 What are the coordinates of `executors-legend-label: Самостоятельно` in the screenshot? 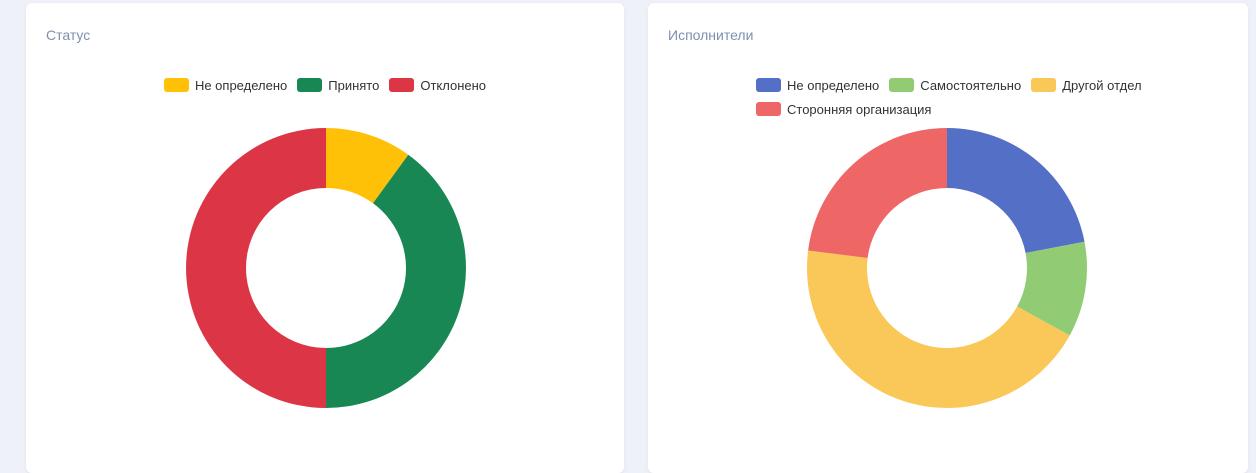 It's located at (971, 85).